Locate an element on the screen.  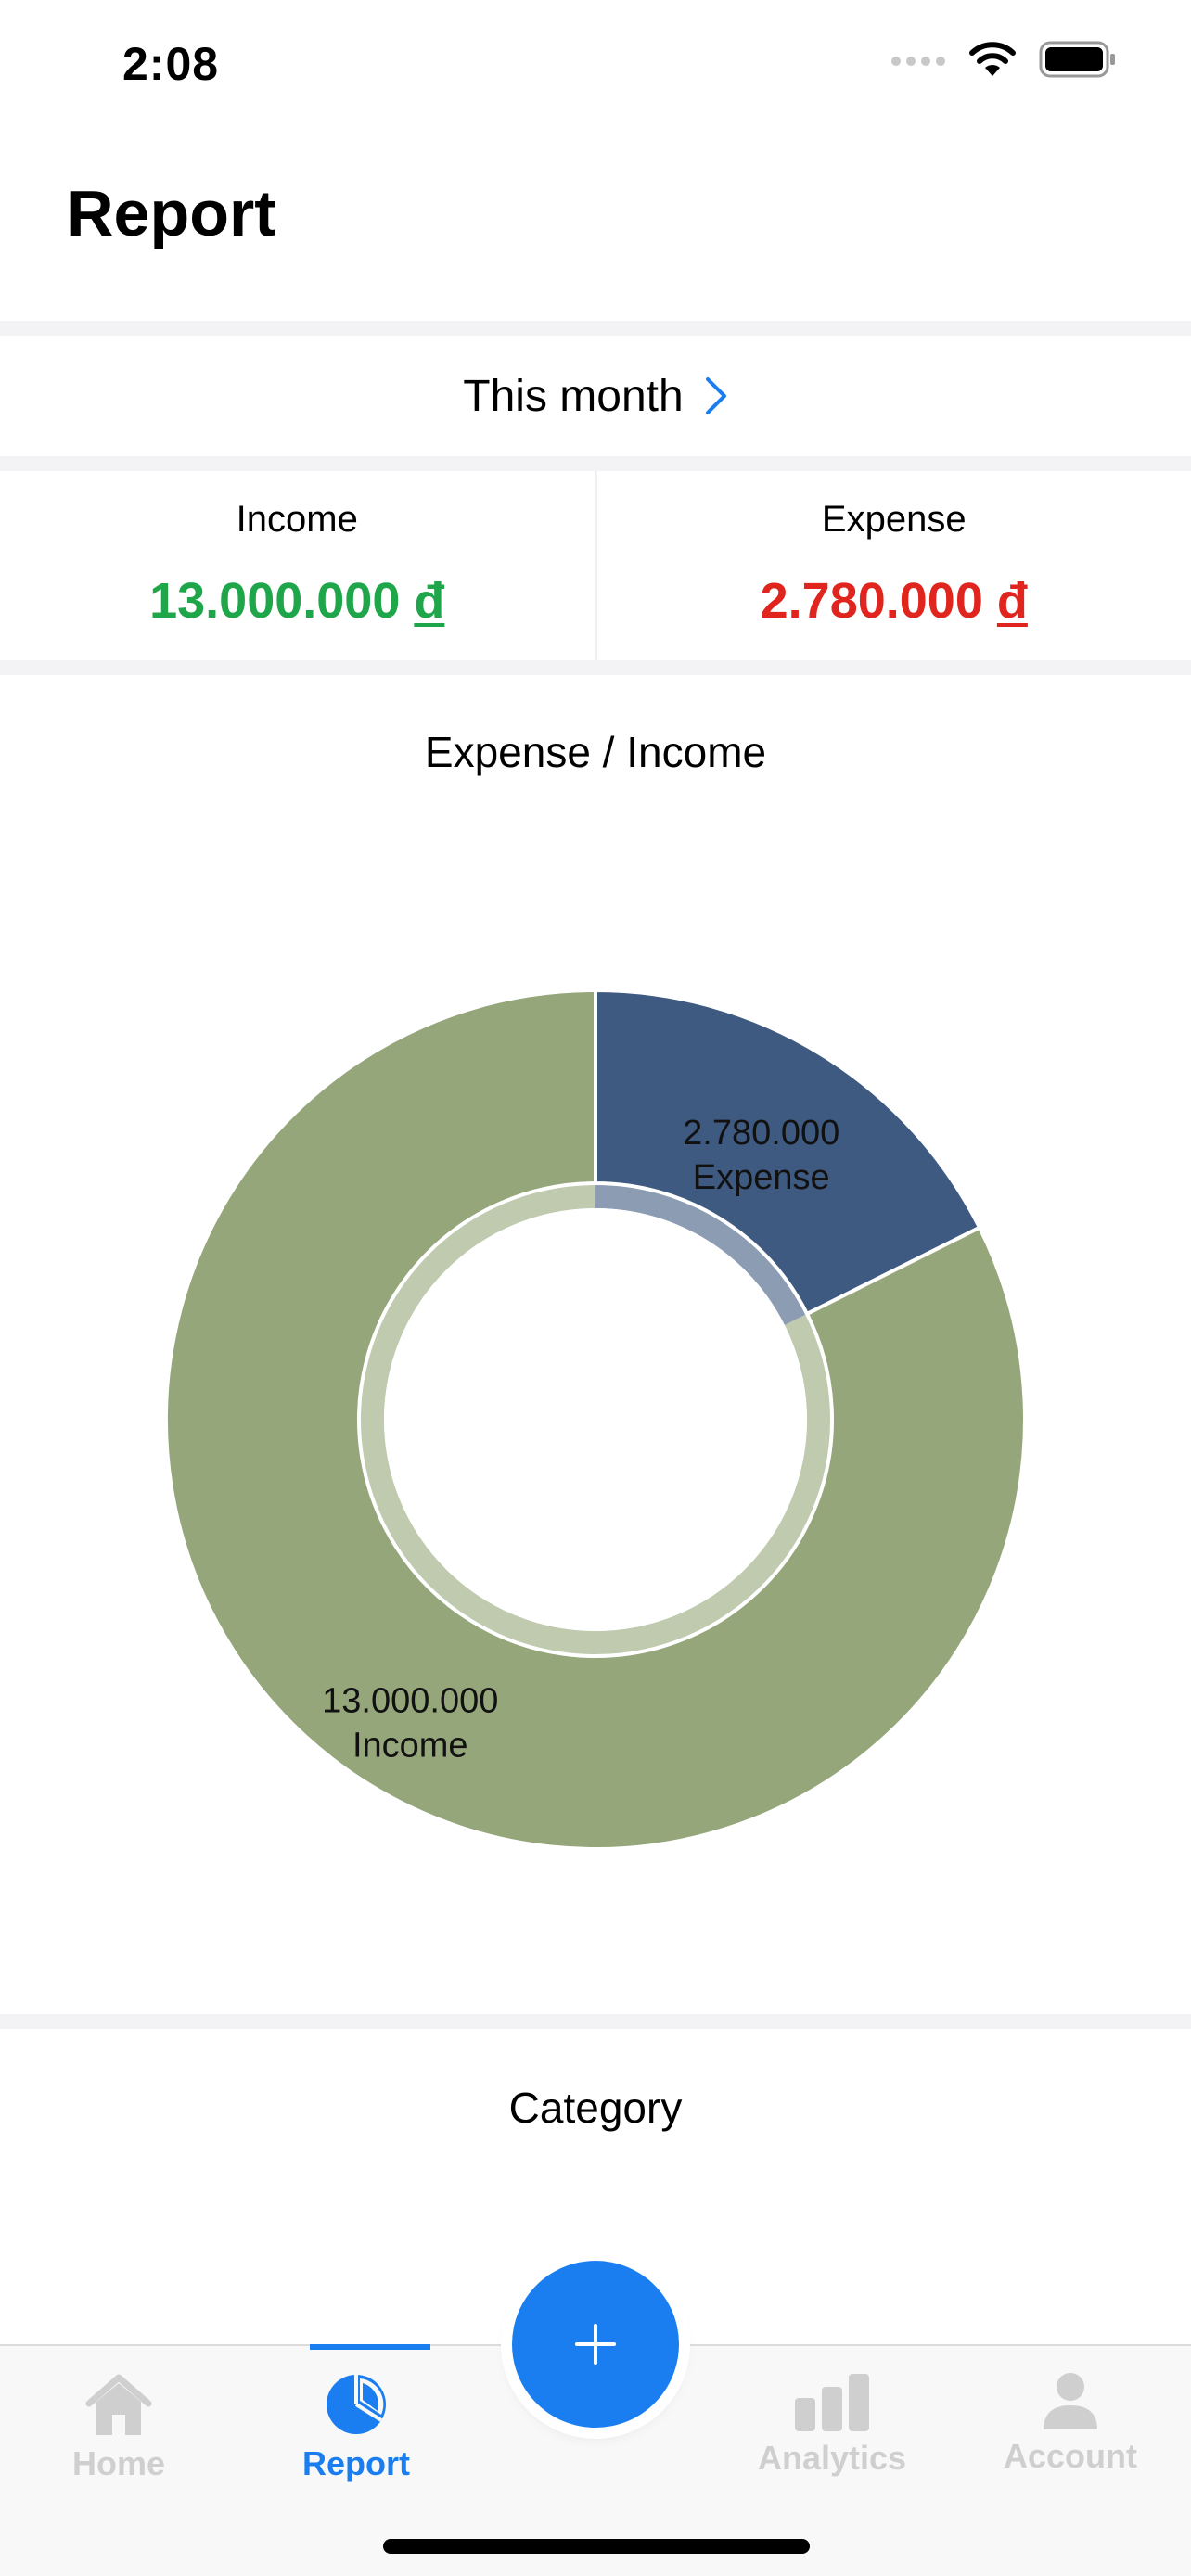
tab-report: Report is located at coordinates (356, 2413).